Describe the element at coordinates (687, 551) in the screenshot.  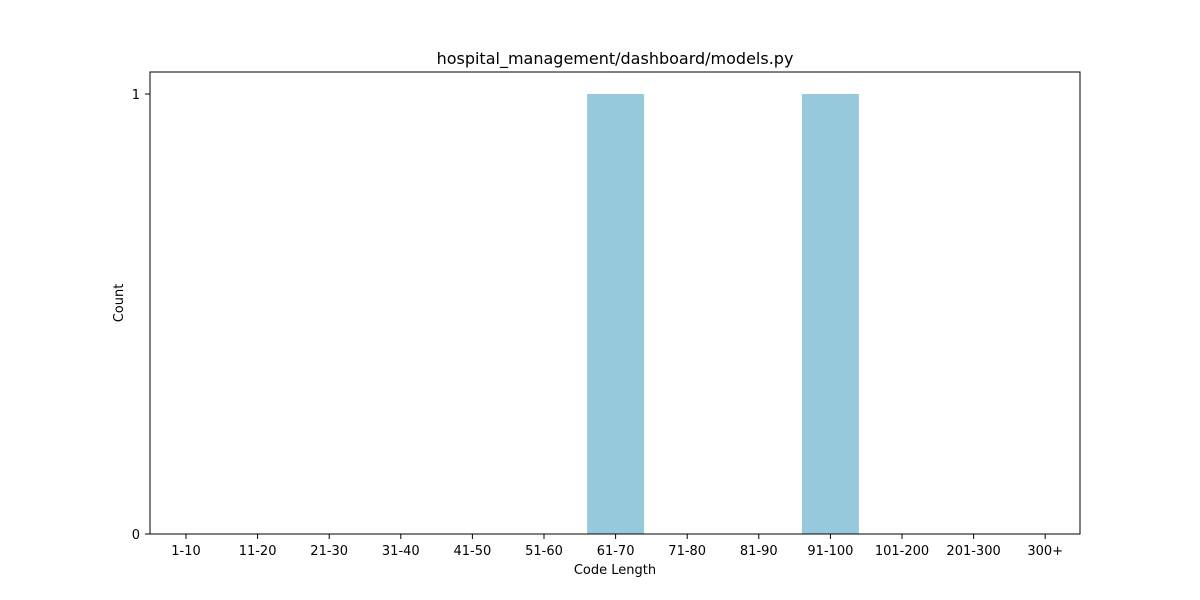
I see `x-tick-label: 71-80` at that location.